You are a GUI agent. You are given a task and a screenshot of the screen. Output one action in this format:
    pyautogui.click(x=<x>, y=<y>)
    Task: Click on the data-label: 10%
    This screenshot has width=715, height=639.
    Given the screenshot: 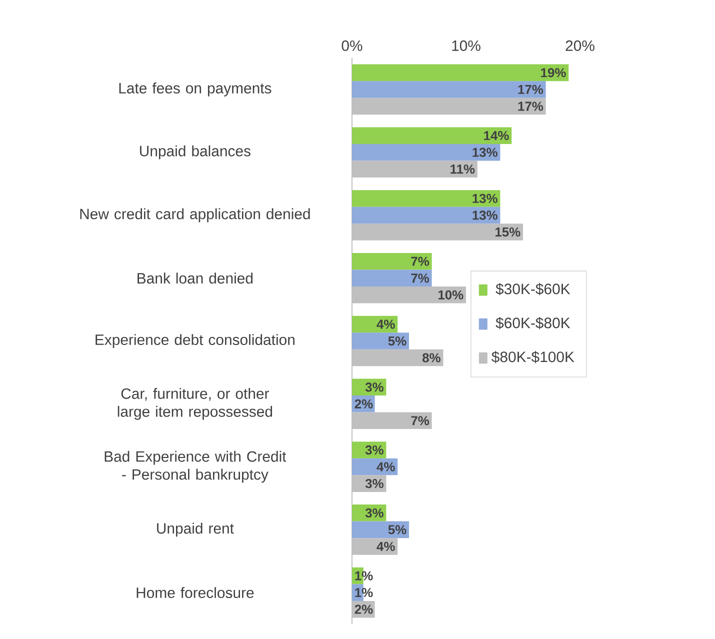 What is the action you would take?
    pyautogui.click(x=451, y=295)
    